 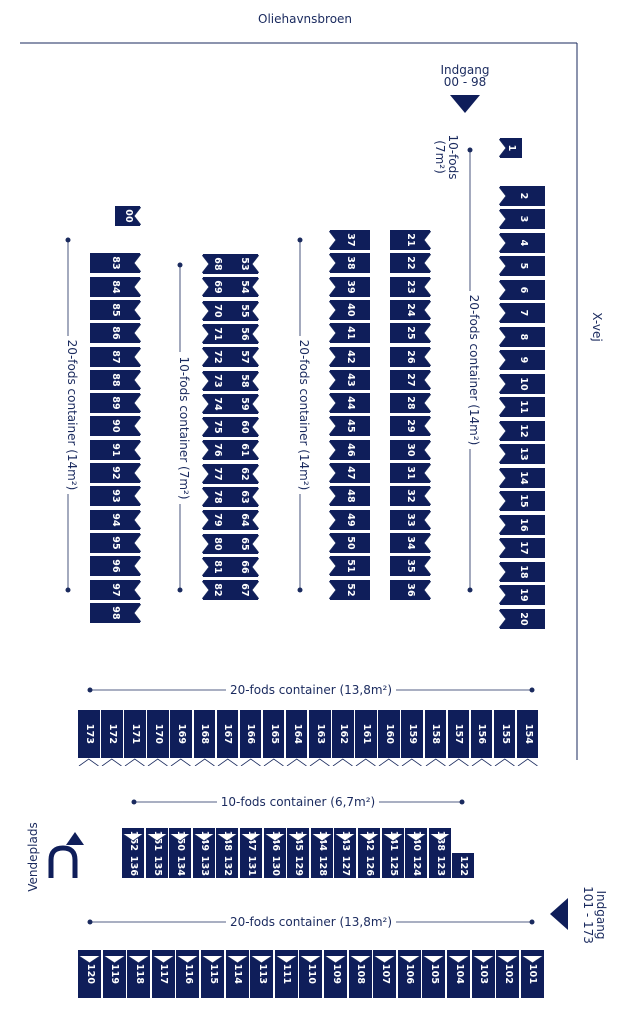 I want to click on container-164: 164, so click(x=296, y=734).